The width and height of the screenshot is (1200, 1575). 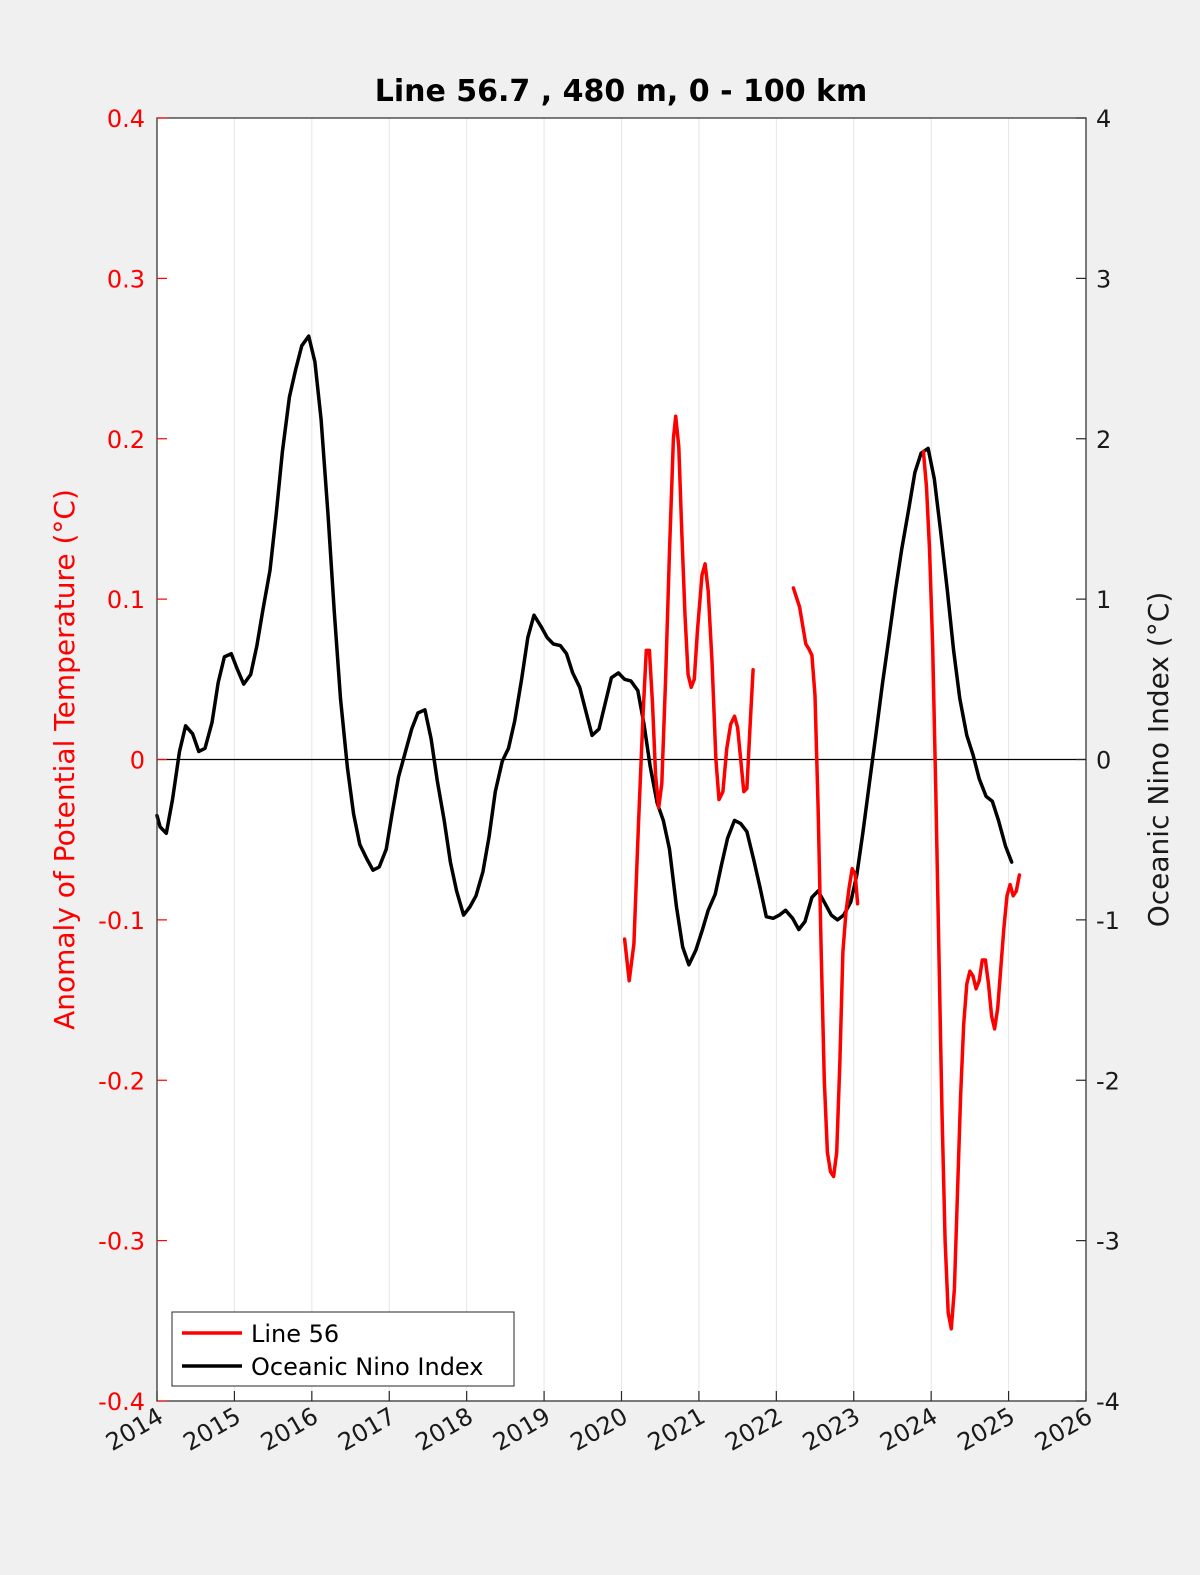 I want to click on x-tick-label: 2025, so click(x=986, y=1429).